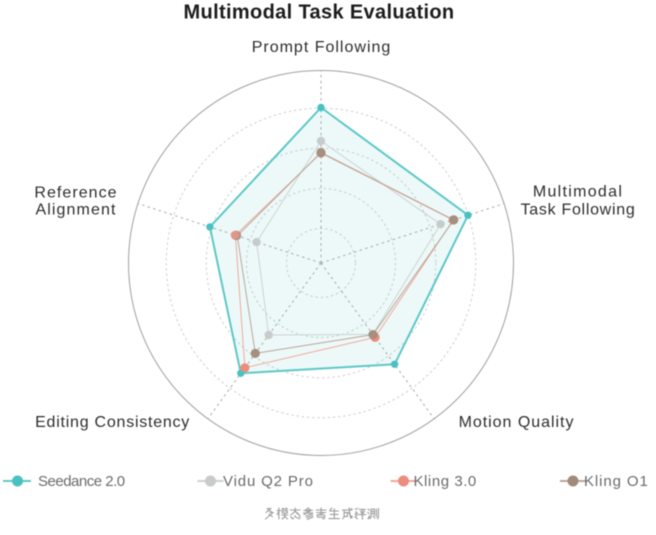  I want to click on svg-text: Task Following, so click(578, 210).